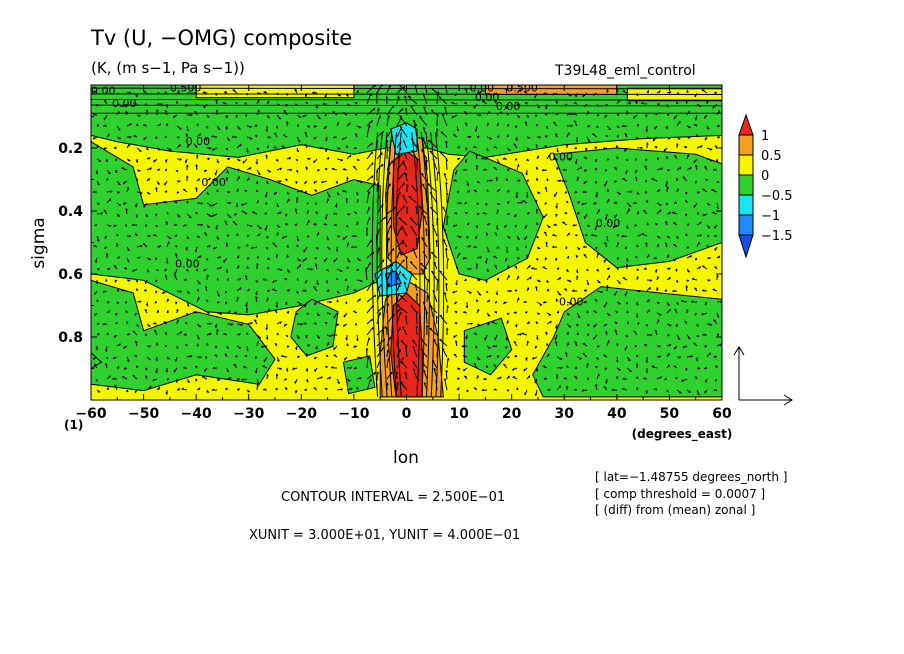  What do you see at coordinates (168, 68) in the screenshot?
I see `chart-units: (K, (m s−1, Pa s−1))` at bounding box center [168, 68].